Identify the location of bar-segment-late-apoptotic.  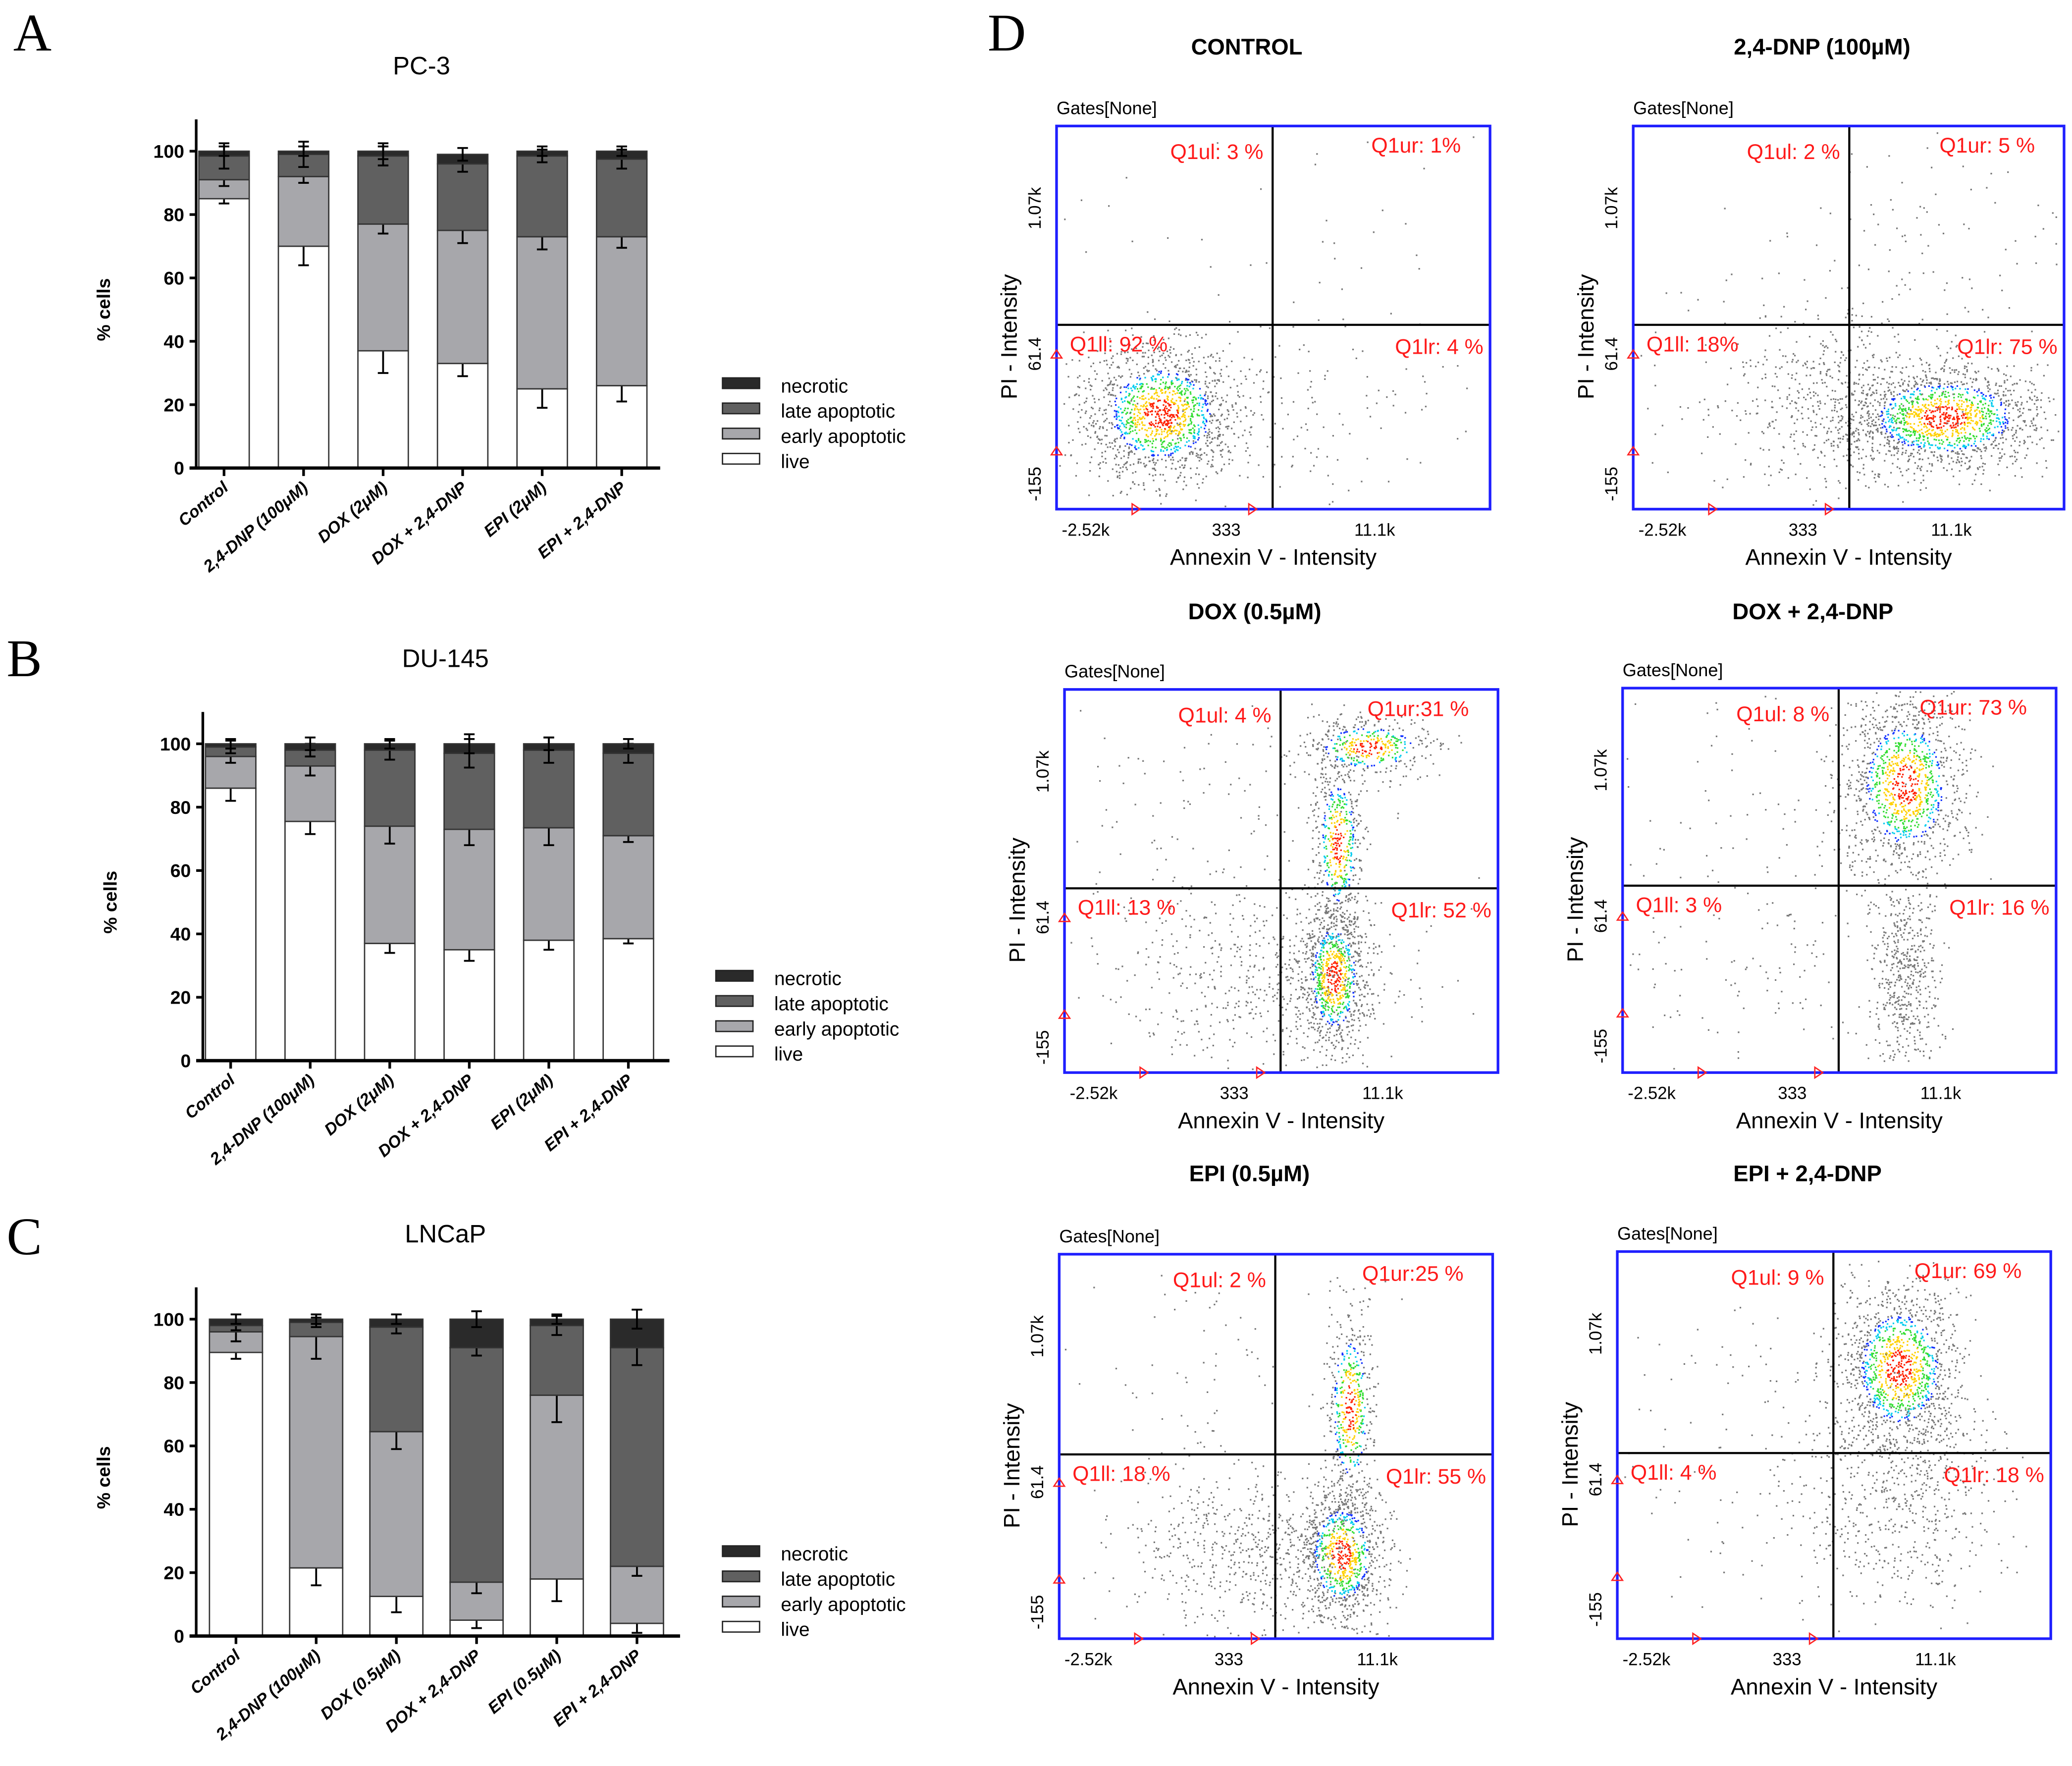
(637, 1457).